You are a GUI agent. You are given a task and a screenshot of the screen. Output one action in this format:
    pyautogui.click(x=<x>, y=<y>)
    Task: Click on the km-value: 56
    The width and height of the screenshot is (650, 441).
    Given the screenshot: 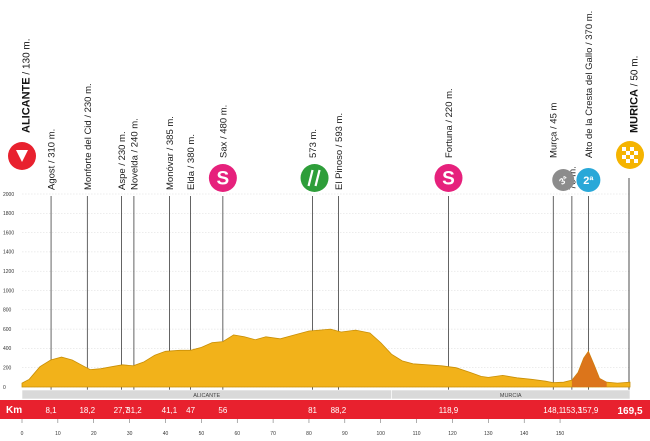 What is the action you would take?
    pyautogui.click(x=222, y=410)
    